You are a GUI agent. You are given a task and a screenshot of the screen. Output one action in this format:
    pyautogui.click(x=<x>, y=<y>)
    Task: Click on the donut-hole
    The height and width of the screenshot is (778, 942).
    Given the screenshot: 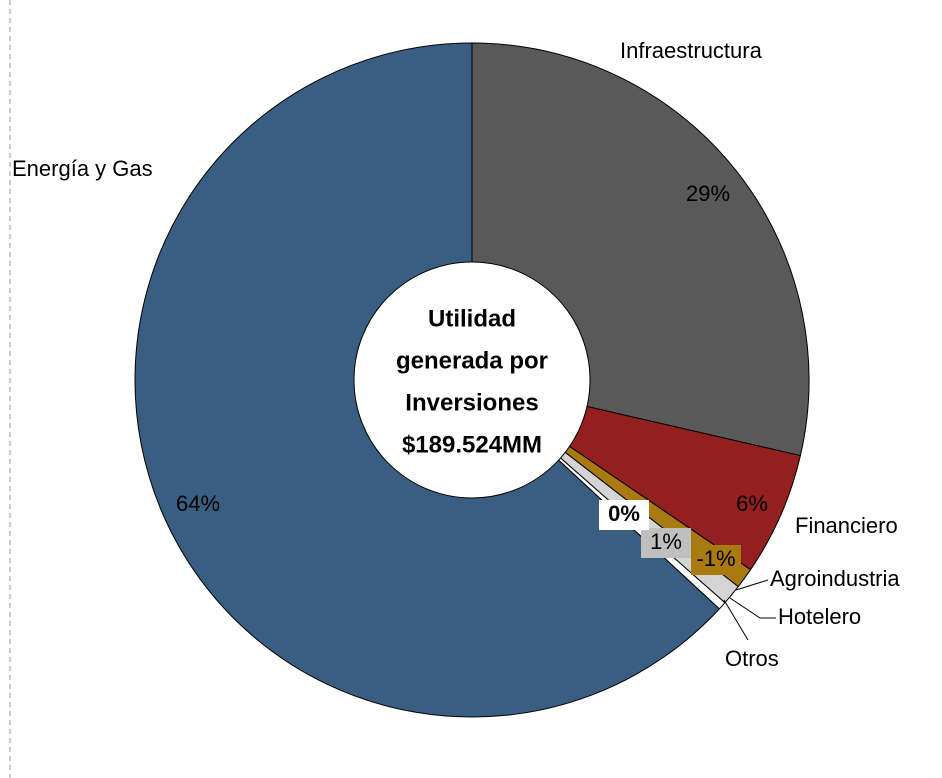 What is the action you would take?
    pyautogui.click(x=472, y=380)
    